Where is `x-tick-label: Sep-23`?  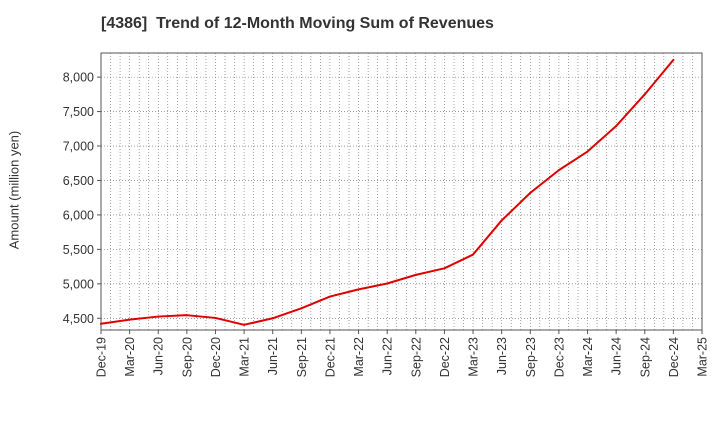 x-tick-label: Sep-23 is located at coordinates (531, 357).